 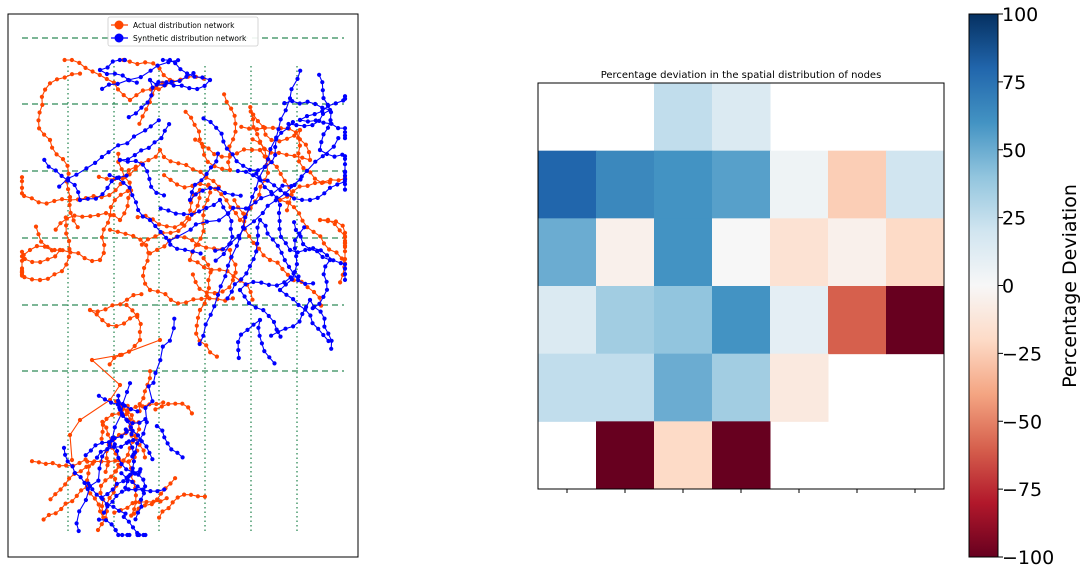 What do you see at coordinates (1070, 286) in the screenshot?
I see `colorbar-label: Percentage Deviation` at bounding box center [1070, 286].